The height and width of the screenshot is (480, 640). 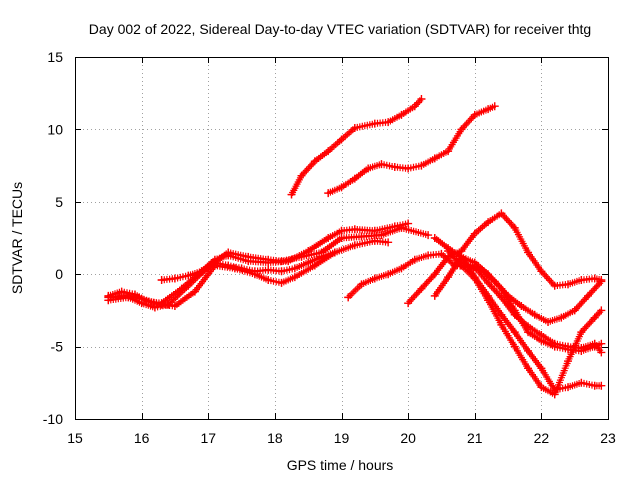 I want to click on series-s11, so click(x=525, y=323).